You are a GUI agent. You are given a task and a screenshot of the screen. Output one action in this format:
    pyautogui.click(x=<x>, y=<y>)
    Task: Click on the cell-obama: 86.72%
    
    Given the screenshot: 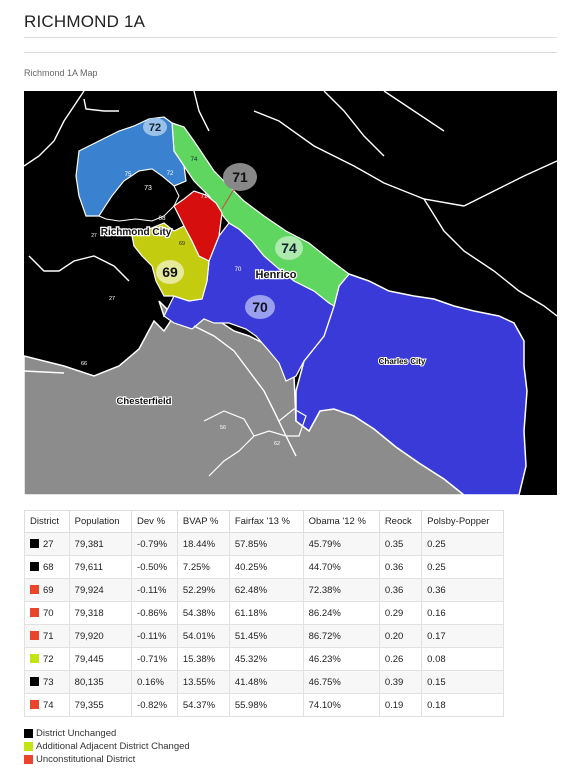 What is the action you would take?
    pyautogui.click(x=341, y=636)
    